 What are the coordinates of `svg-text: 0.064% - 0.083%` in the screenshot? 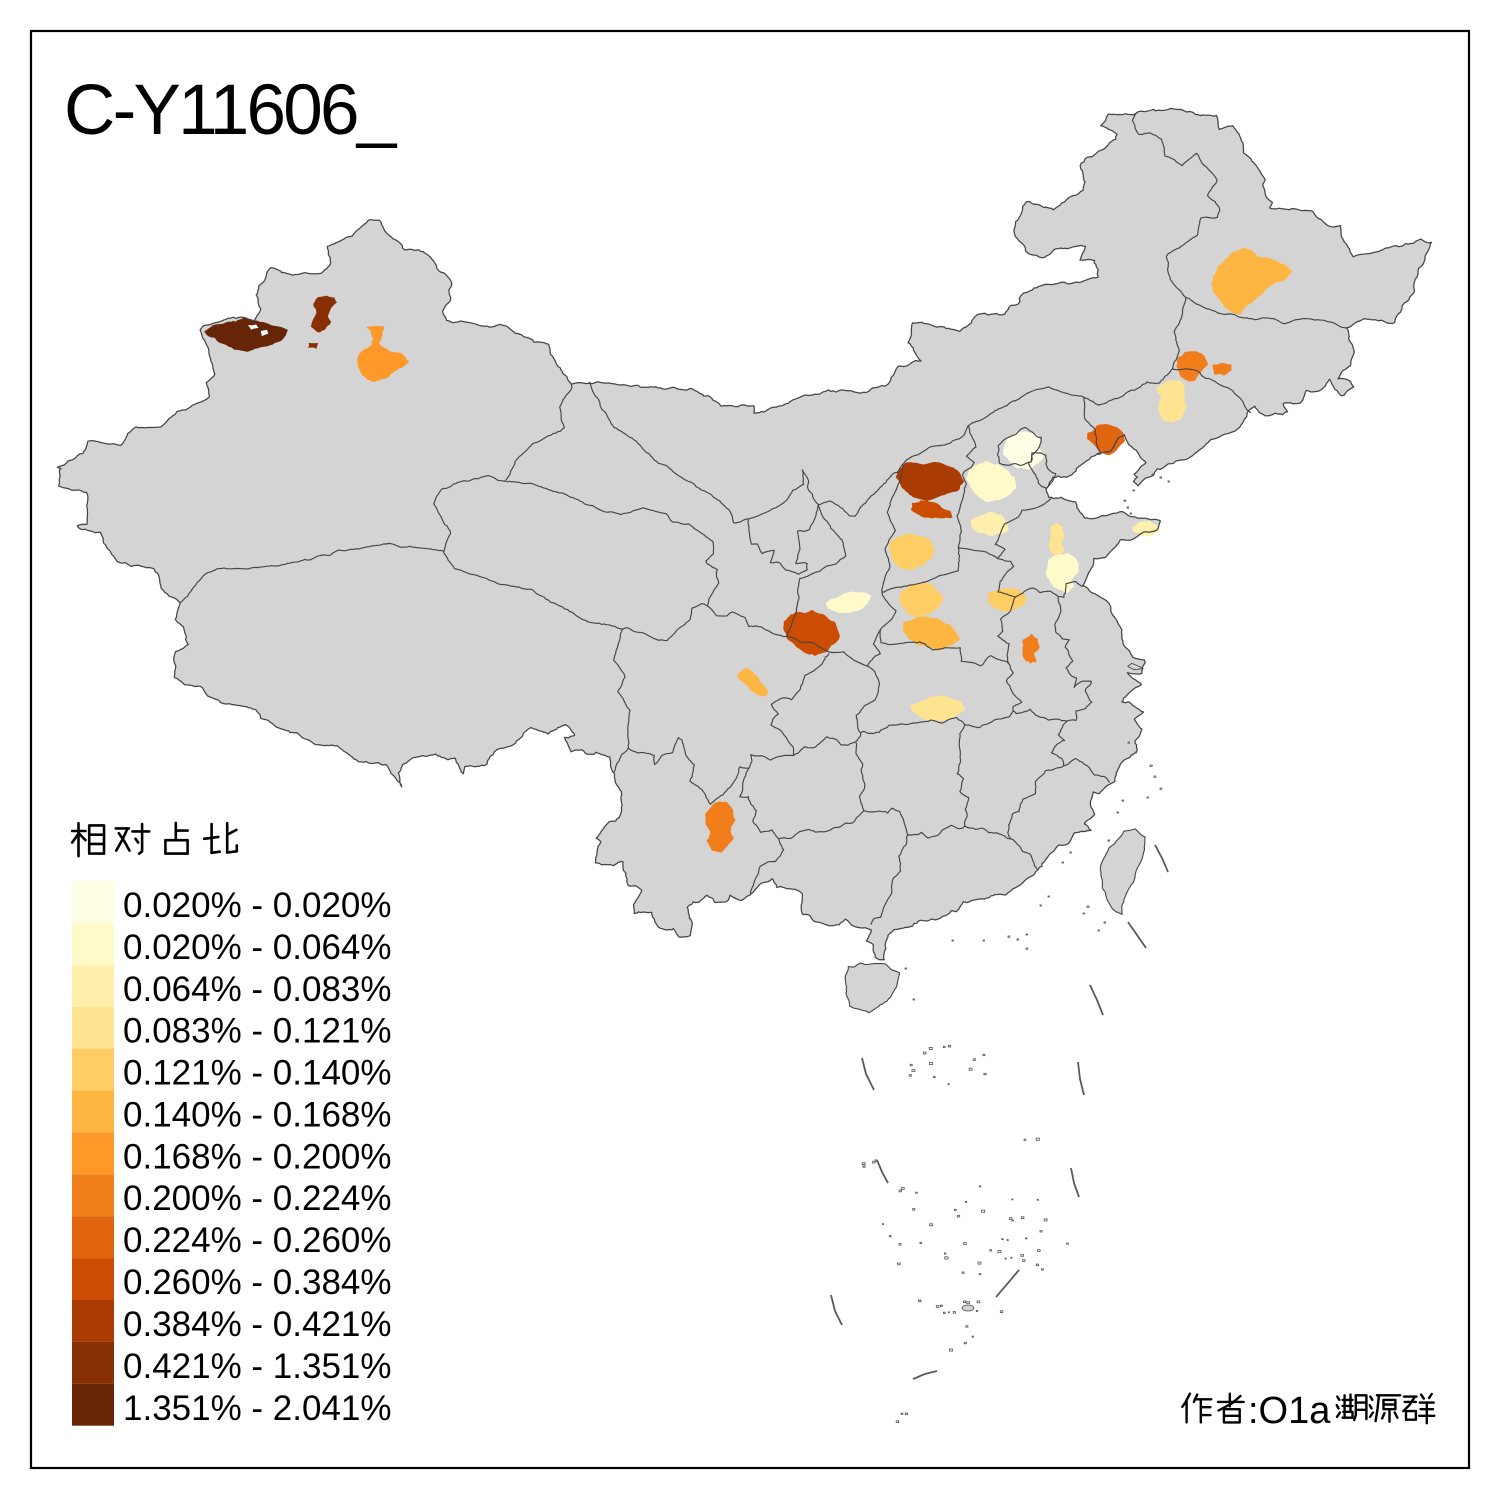 It's located at (257, 989).